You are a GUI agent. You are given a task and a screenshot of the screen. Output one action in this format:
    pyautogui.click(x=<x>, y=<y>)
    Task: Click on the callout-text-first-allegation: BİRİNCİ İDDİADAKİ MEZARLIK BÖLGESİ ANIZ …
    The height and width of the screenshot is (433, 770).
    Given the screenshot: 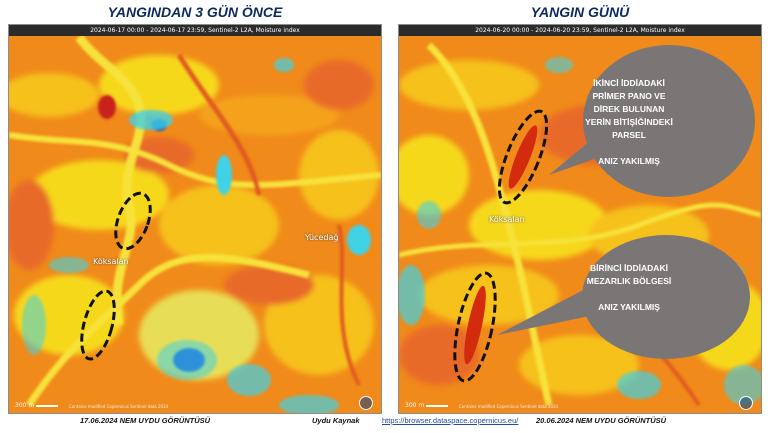 What is the action you would take?
    pyautogui.click(x=629, y=287)
    